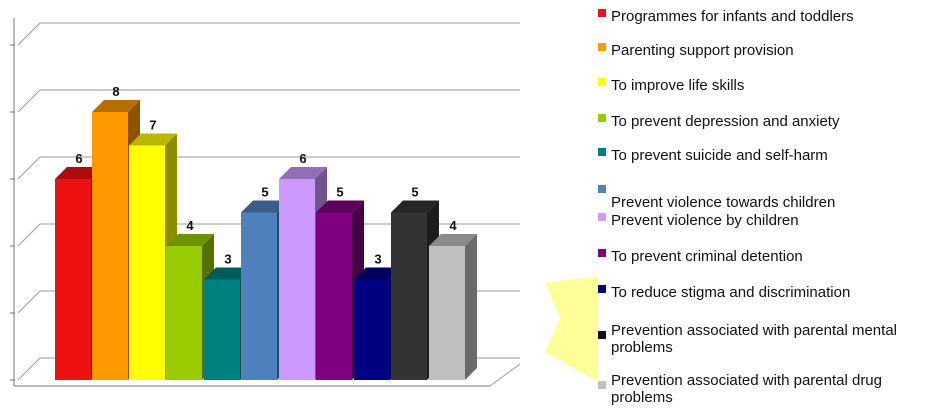 Image resolution: width=930 pixels, height=412 pixels. I want to click on legend-label: To reduce stigma and discrimination, so click(731, 292).